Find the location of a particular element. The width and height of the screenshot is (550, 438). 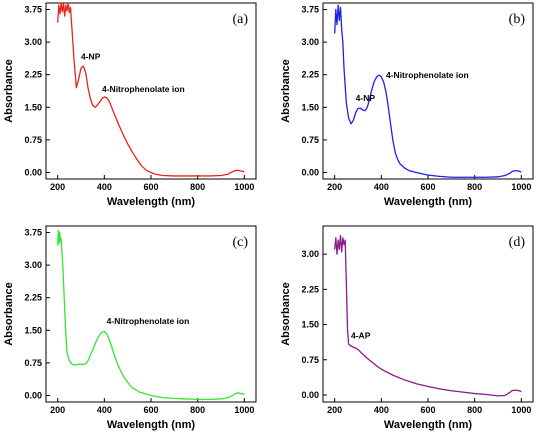

annotation-a: 4-Nitrophenolate ion is located at coordinates (143, 89).